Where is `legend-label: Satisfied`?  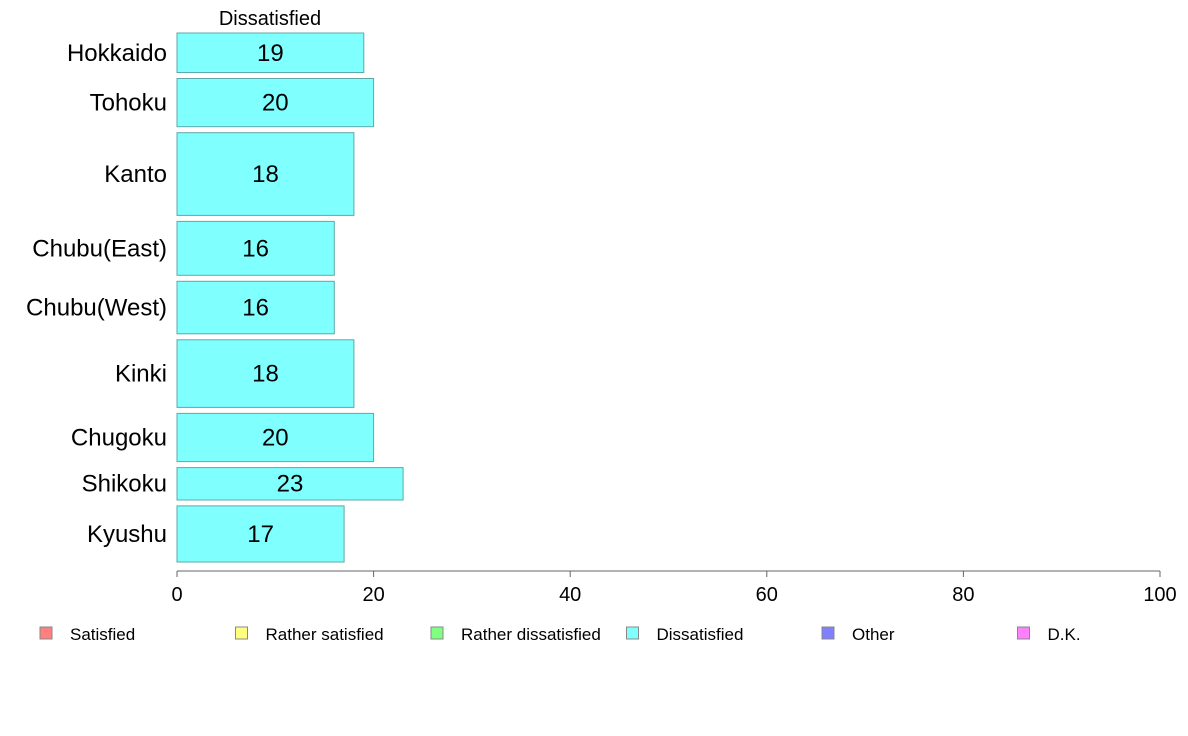 legend-label: Satisfied is located at coordinates (102, 634).